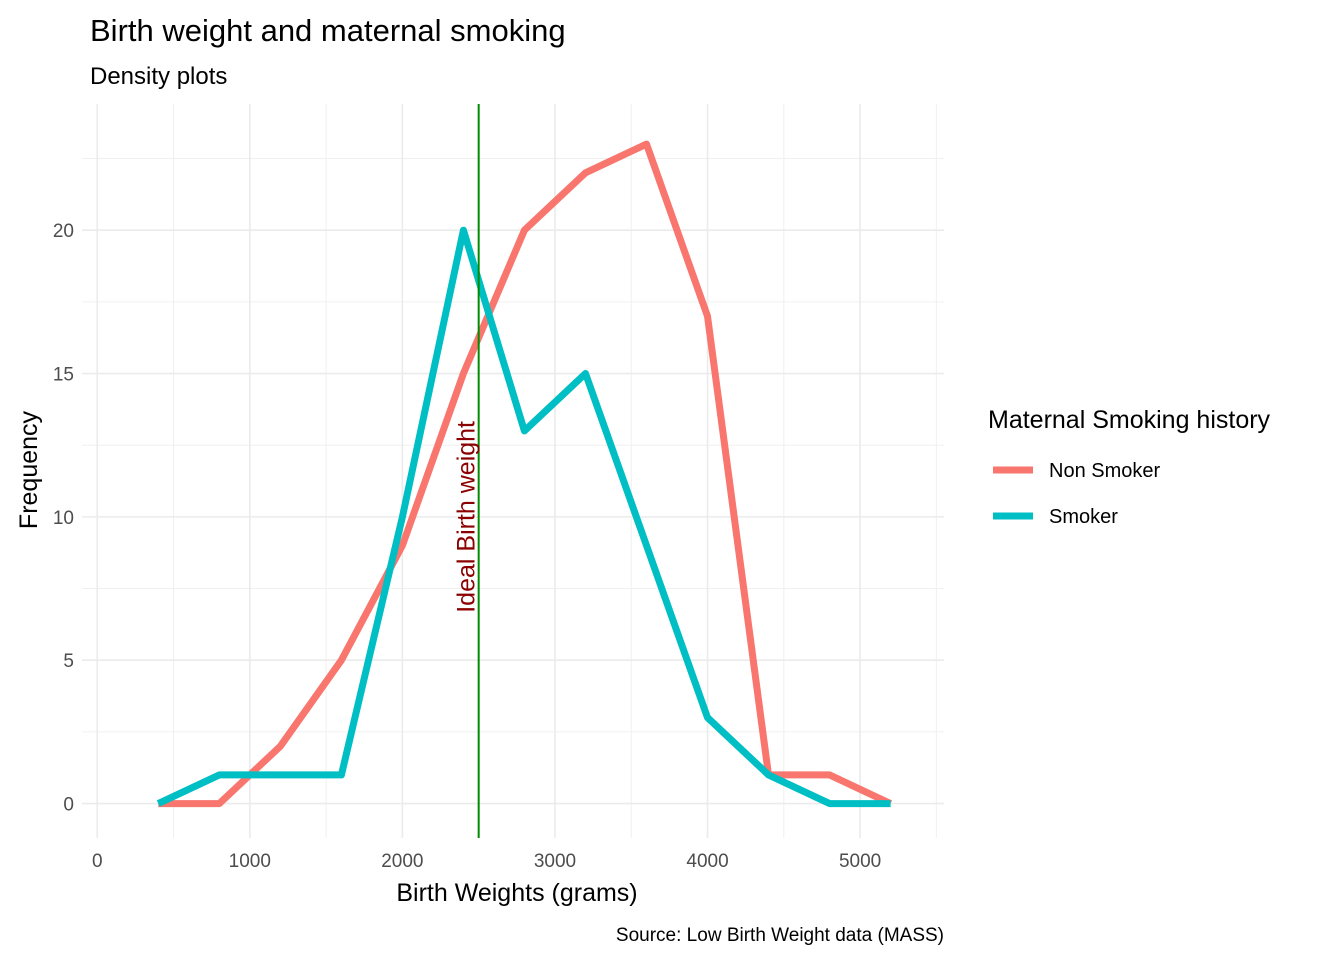 This screenshot has width=1344, height=960. What do you see at coordinates (97, 861) in the screenshot?
I see `x-tick-label: 0` at bounding box center [97, 861].